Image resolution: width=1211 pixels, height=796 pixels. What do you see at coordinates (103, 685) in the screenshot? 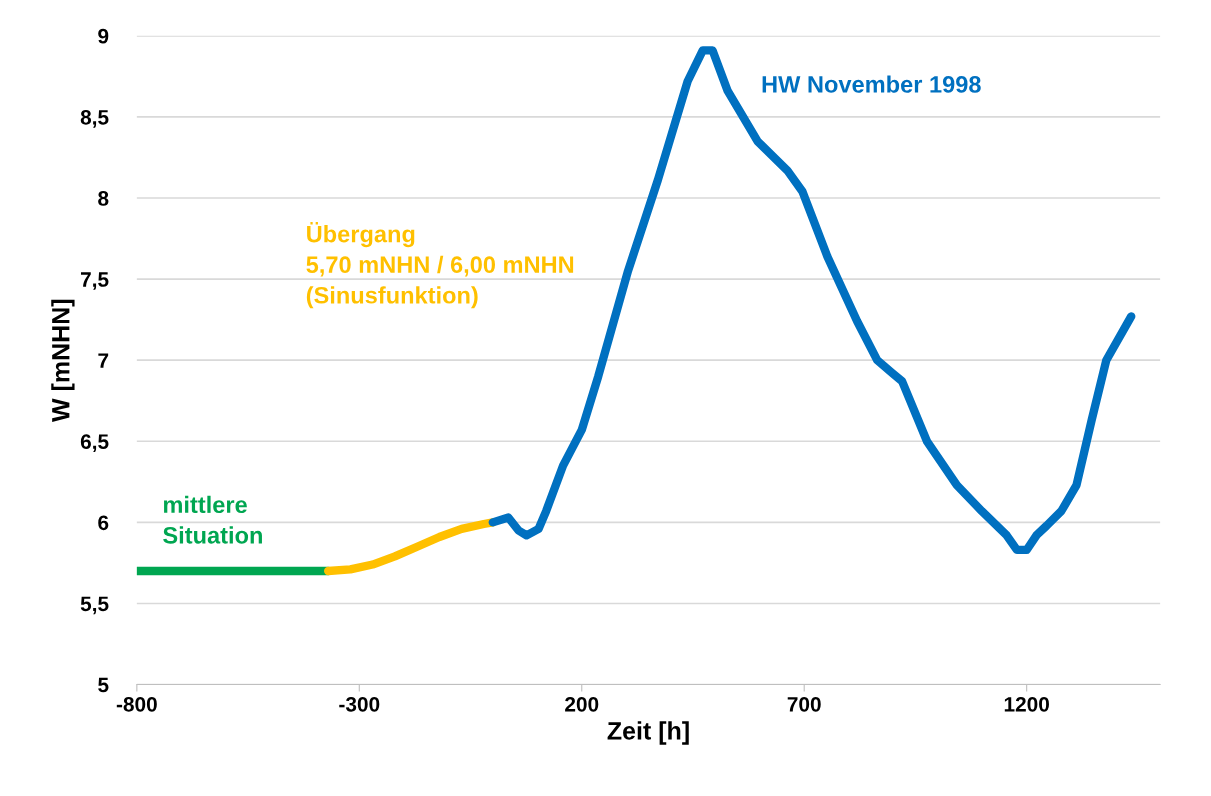
I see `y-tick-label: 5` at bounding box center [103, 685].